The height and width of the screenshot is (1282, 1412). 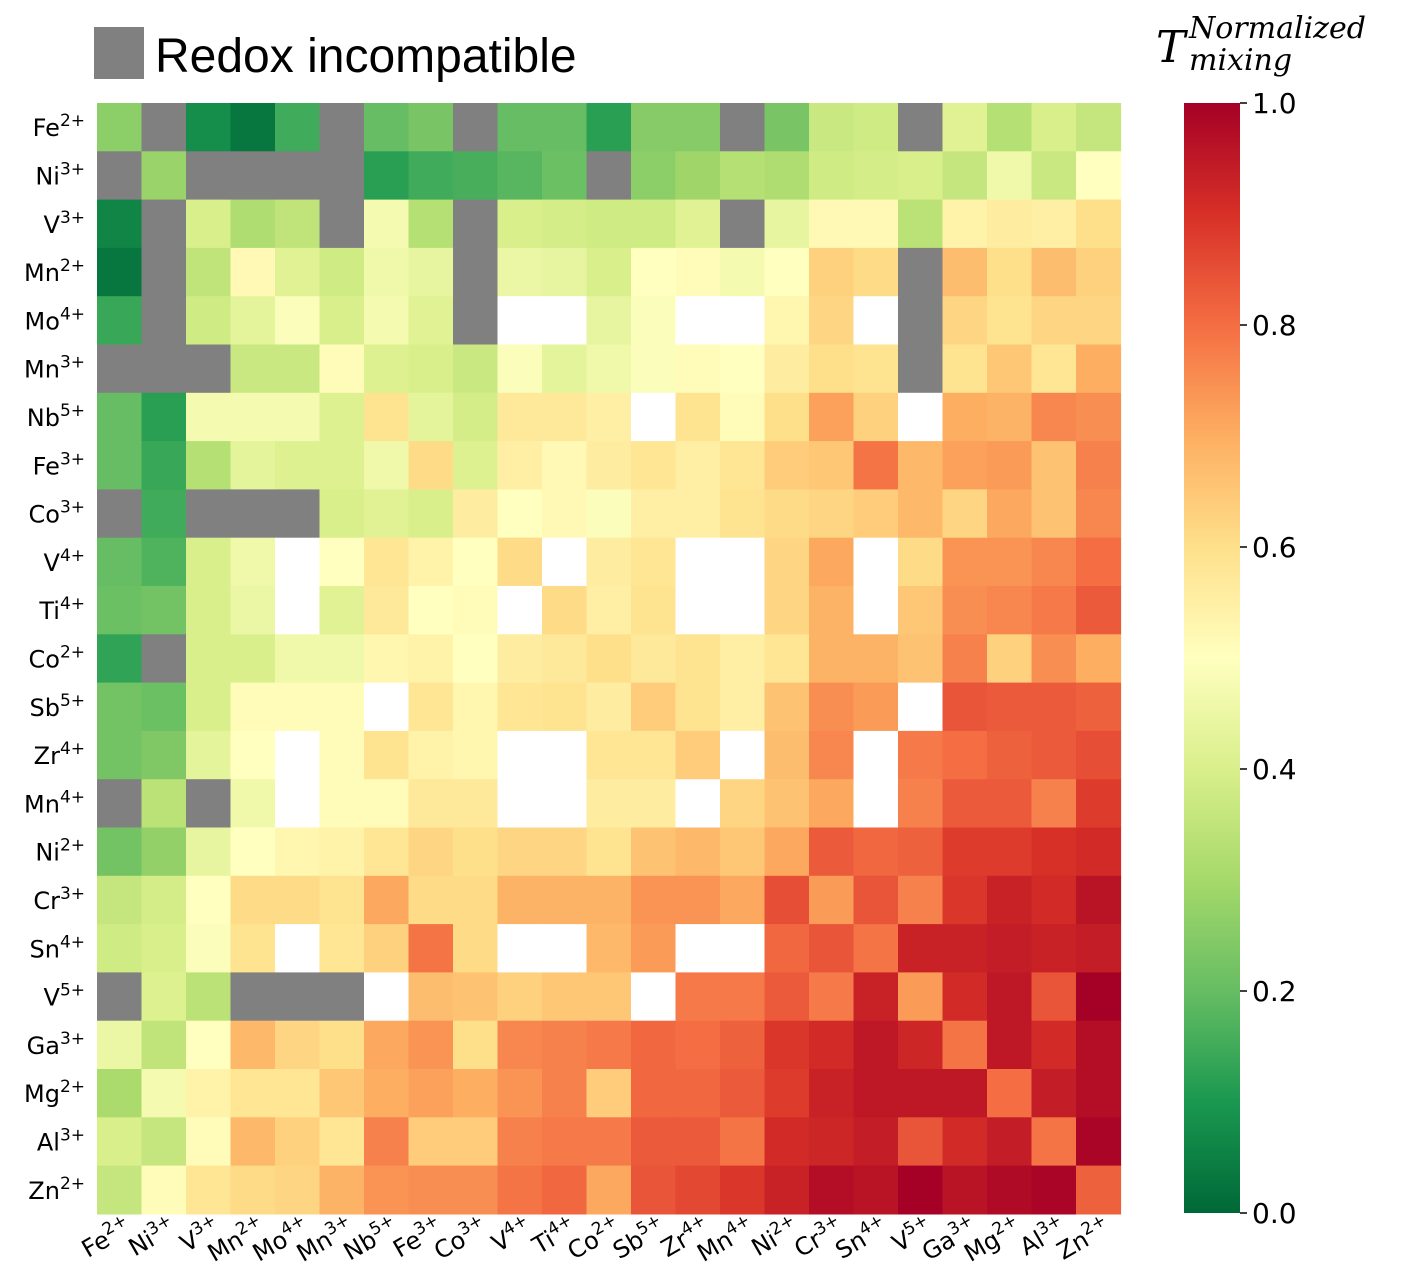 I want to click on row-tick-label: Fe2+, so click(x=59, y=126).